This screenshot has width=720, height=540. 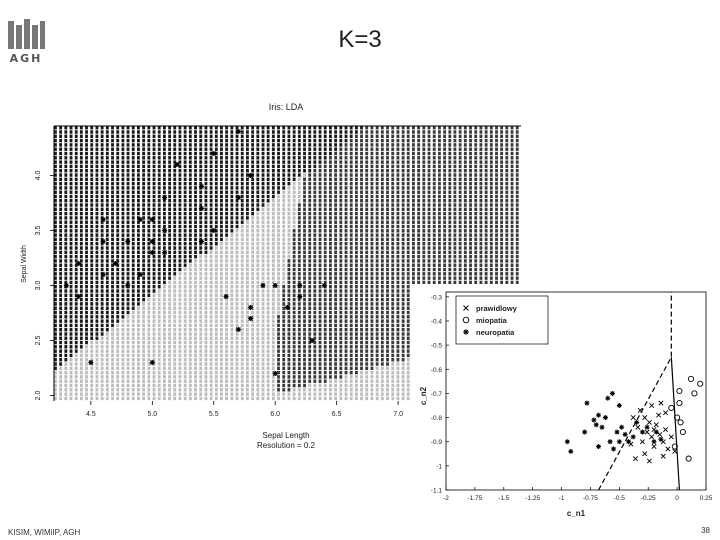 I want to click on cn-y-tick-label: -0.9, so click(x=437, y=442).